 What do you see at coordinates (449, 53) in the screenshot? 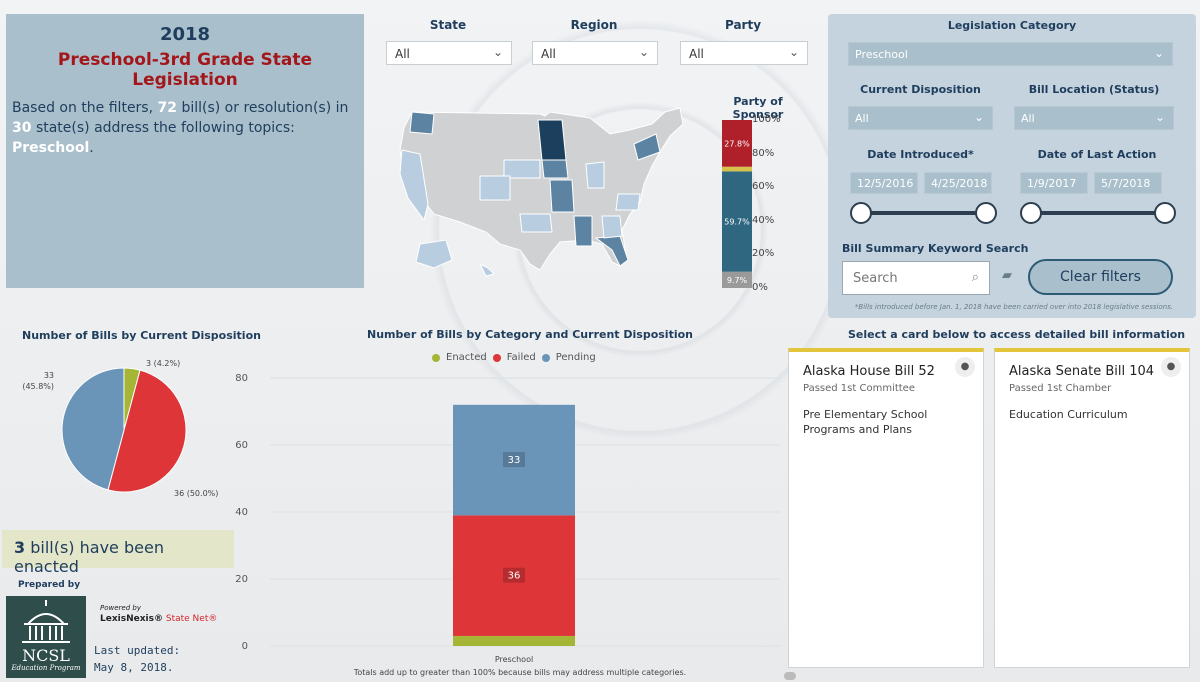
I see `state-dropdown: All ⌄` at bounding box center [449, 53].